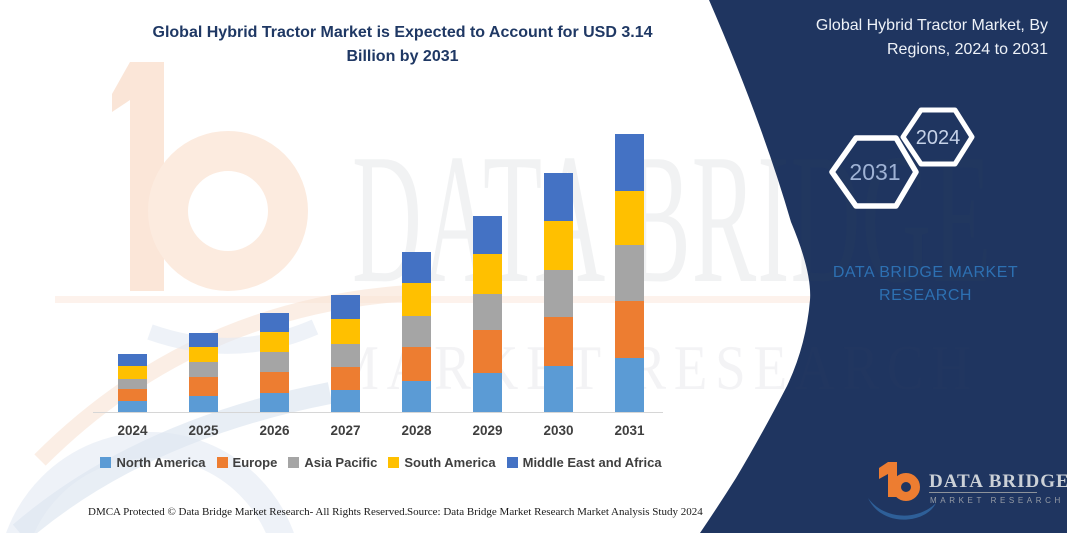 The image size is (1067, 533). I want to click on legend-label: North America, so click(161, 462).